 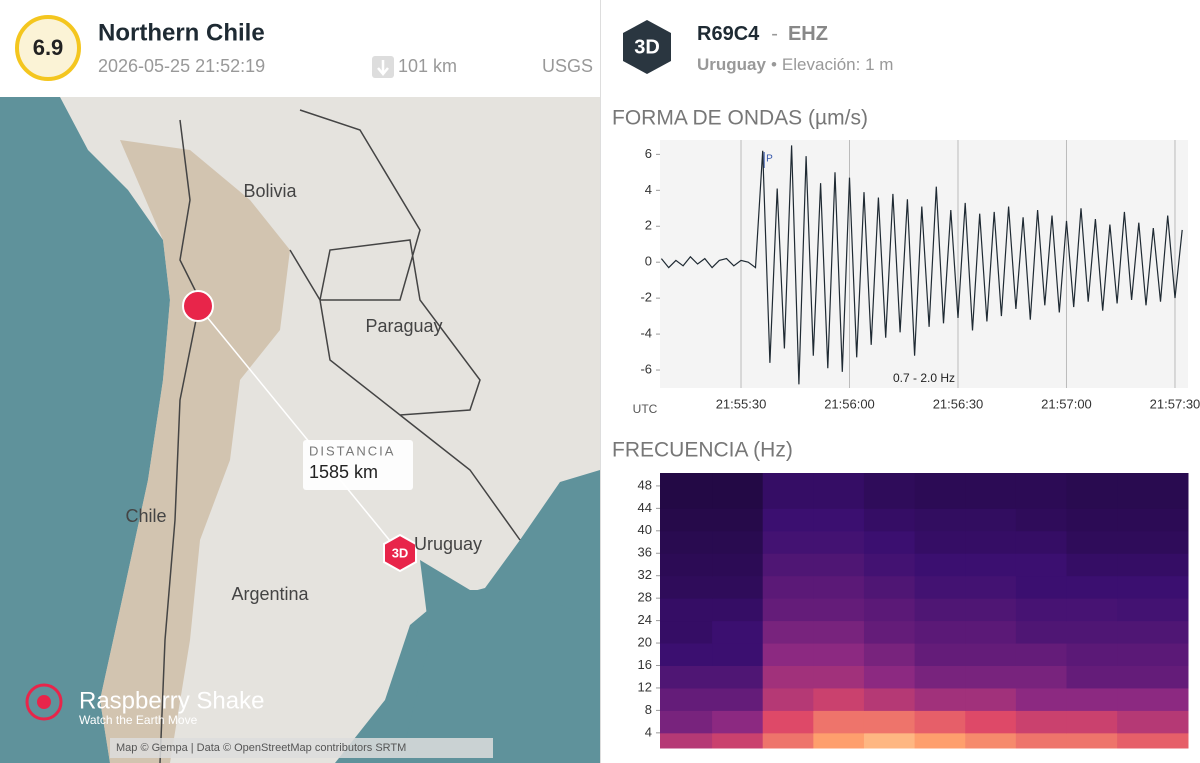 I want to click on phase-label: P, so click(x=769, y=159).